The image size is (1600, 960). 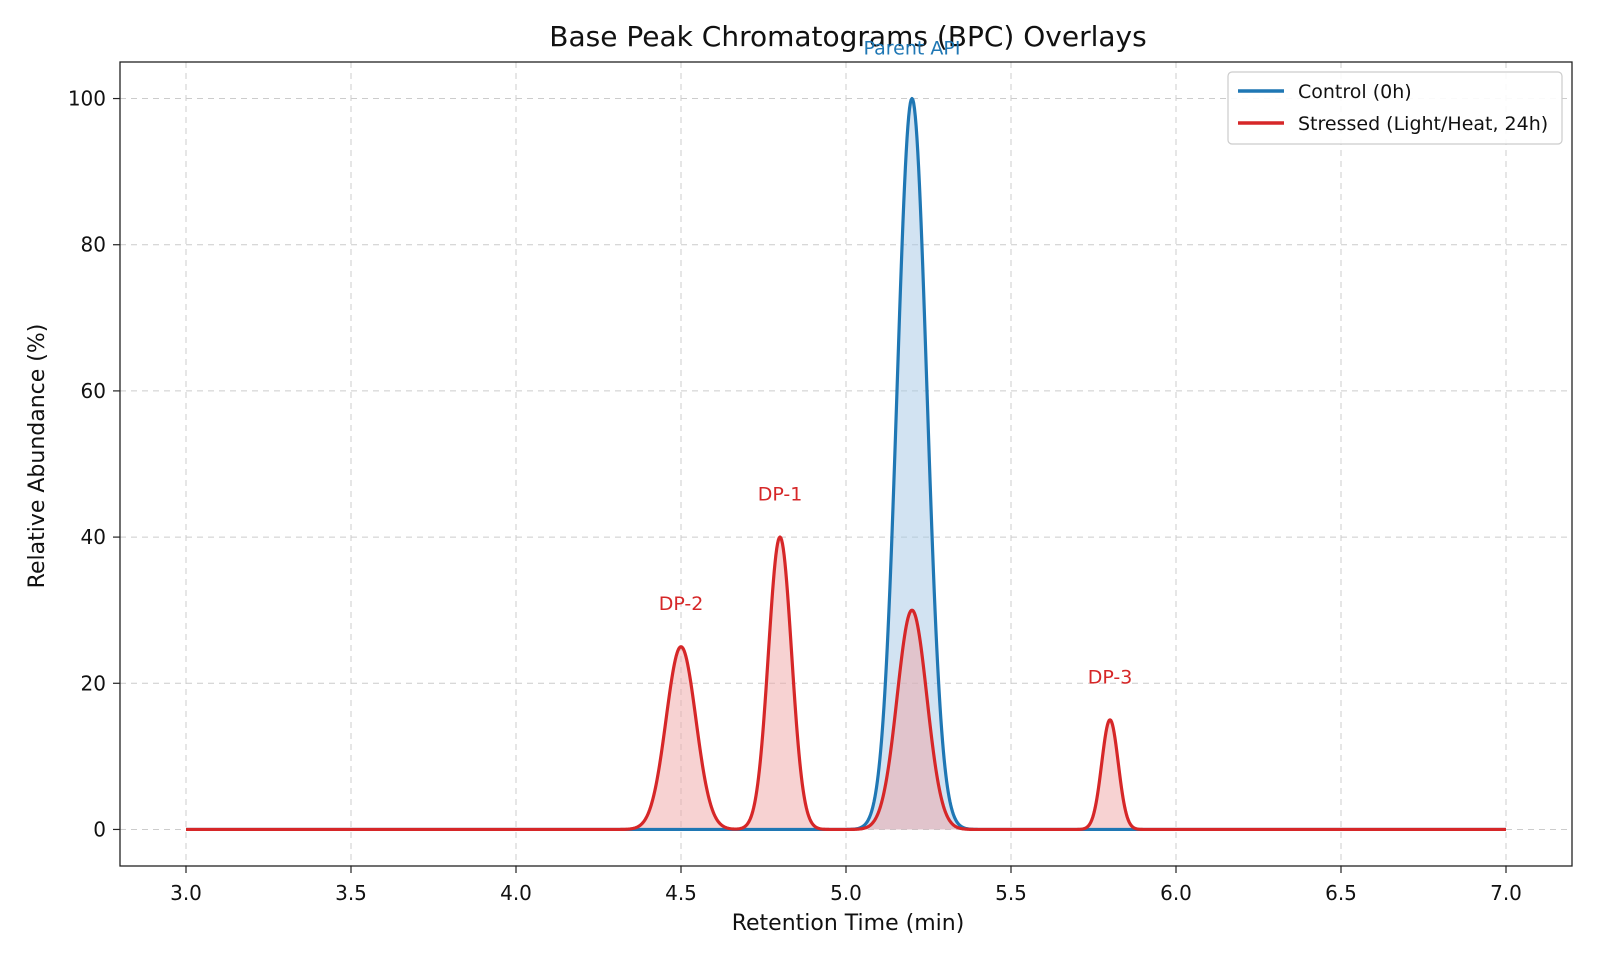 What do you see at coordinates (681, 893) in the screenshot?
I see `x-tick-label: 4.5` at bounding box center [681, 893].